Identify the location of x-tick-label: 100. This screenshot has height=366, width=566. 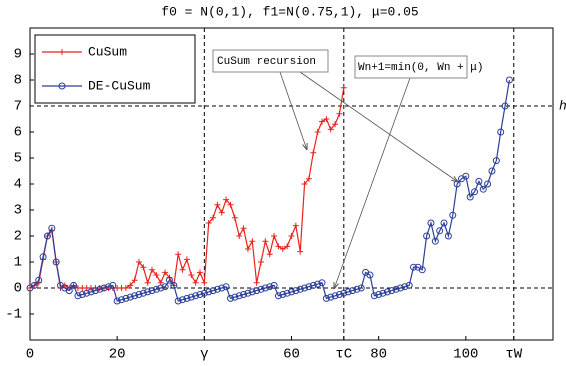
(465, 355).